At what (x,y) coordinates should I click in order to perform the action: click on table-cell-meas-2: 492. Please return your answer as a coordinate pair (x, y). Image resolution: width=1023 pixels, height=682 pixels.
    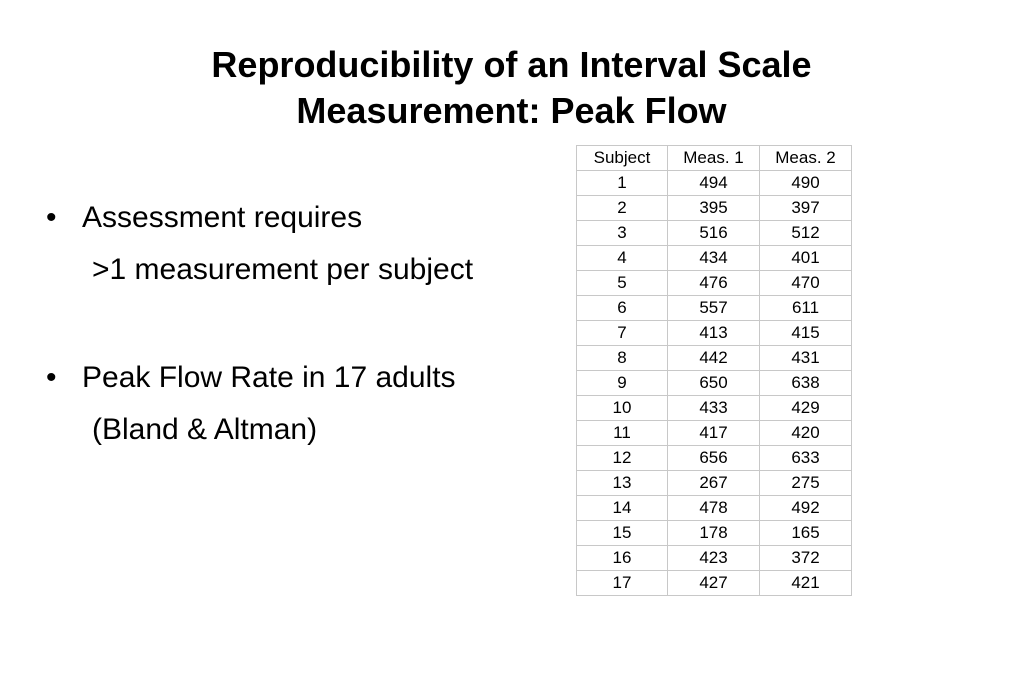
    Looking at the image, I should click on (805, 508).